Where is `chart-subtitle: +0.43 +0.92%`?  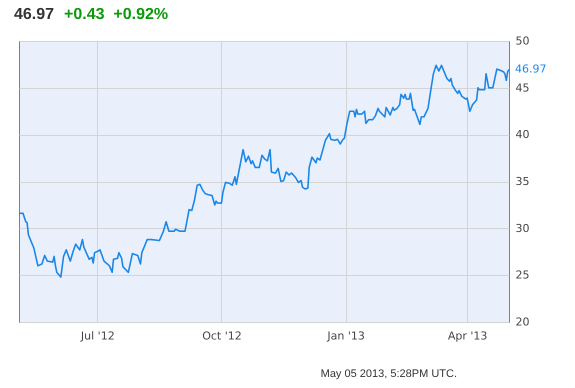
chart-subtitle: +0.43 +0.92% is located at coordinates (116, 14).